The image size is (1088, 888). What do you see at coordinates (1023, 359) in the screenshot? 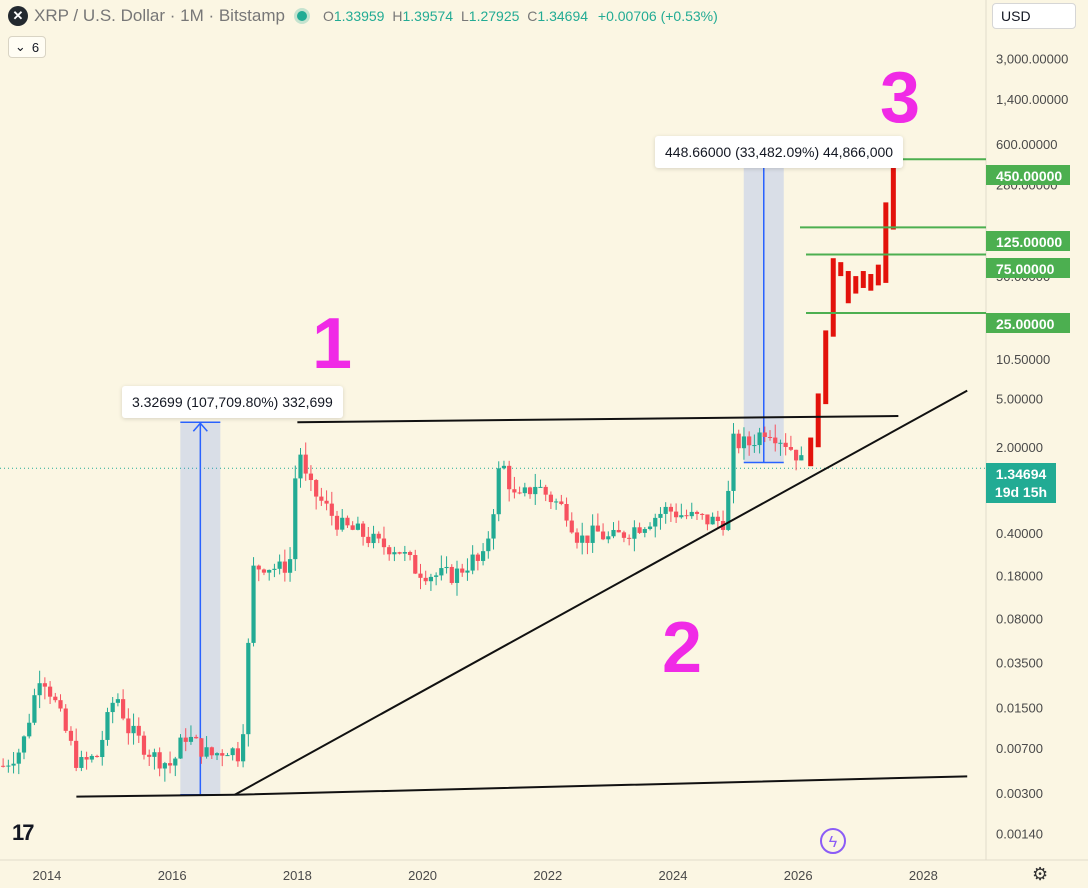
I see `y-tick-label: 10.50000` at bounding box center [1023, 359].